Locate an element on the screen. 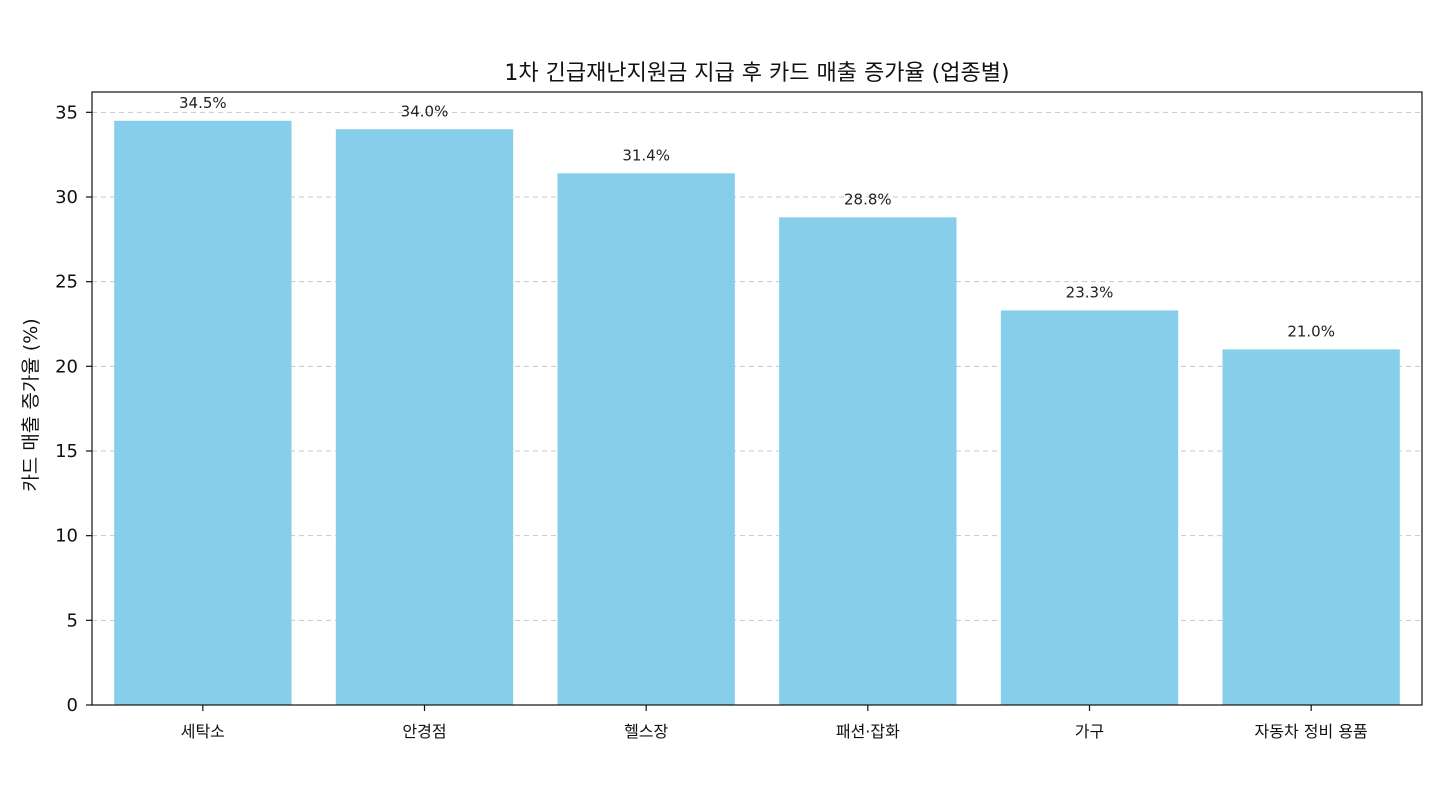 This screenshot has width=1440, height=803. y-tick-label: 15 is located at coordinates (66, 451).